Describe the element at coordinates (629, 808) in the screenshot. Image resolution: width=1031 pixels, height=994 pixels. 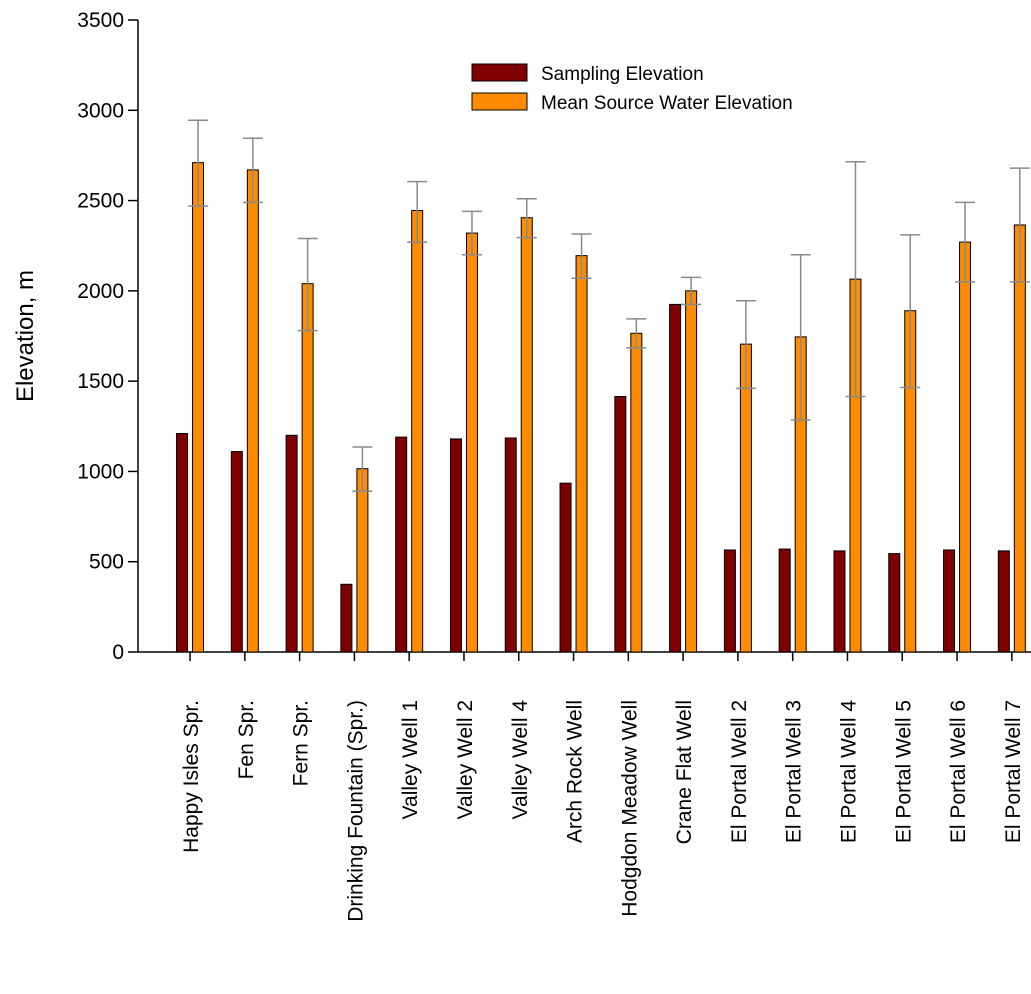
I see `x-tick-label: Hodgdon Meadow Well` at that location.